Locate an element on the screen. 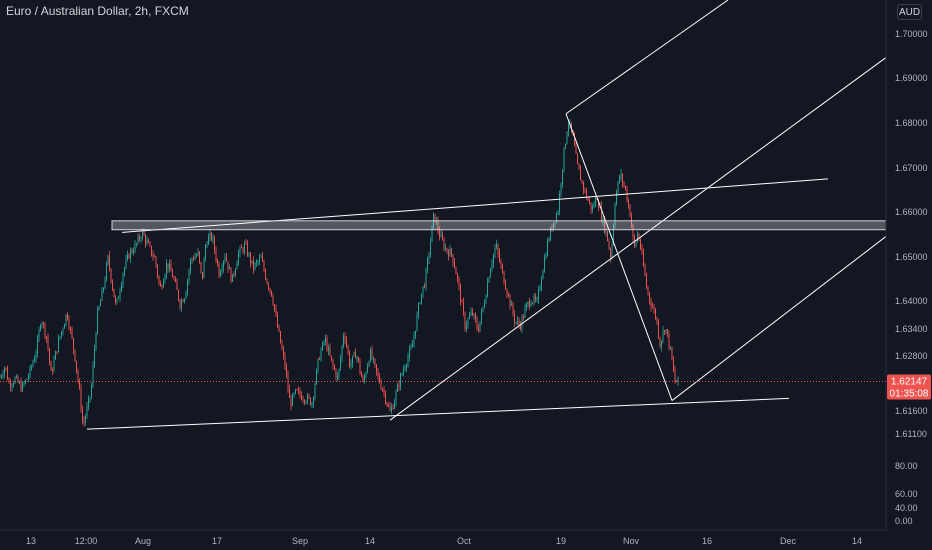  currency-button: AUD is located at coordinates (909, 12).